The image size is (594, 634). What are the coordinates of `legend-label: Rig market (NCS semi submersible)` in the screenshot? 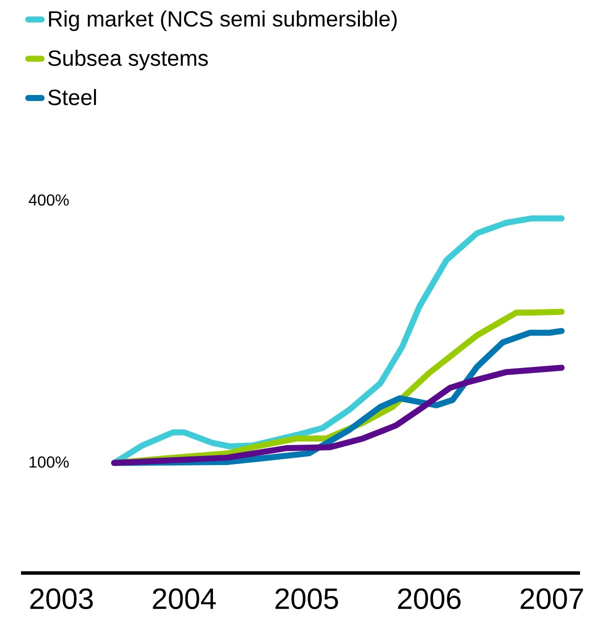 It's located at (223, 21).